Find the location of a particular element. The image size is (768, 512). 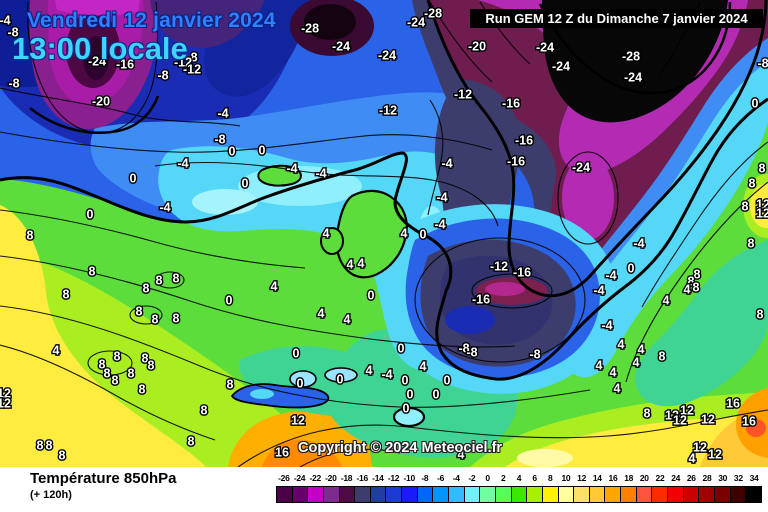

scale-tick-label: 32 is located at coordinates (738, 478).